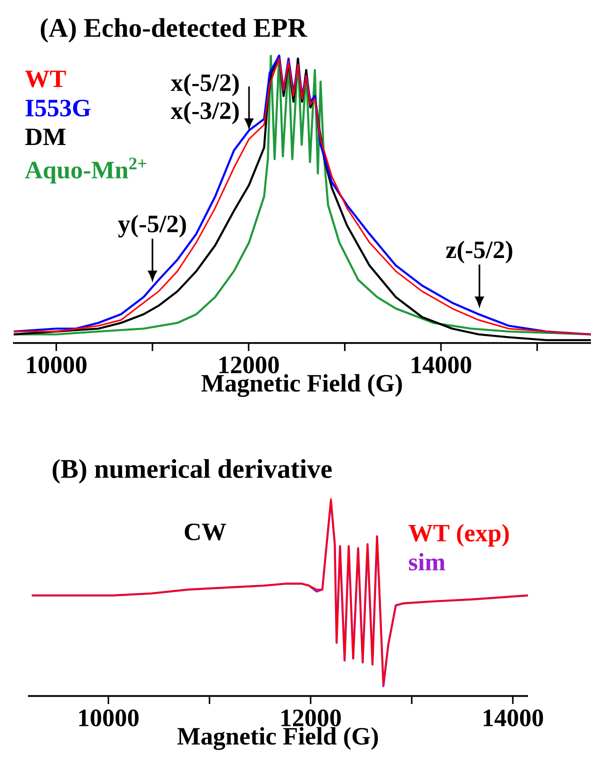 The height and width of the screenshot is (778, 591). What do you see at coordinates (479, 252) in the screenshot?
I see `annotation: z(-5/2)` at bounding box center [479, 252].